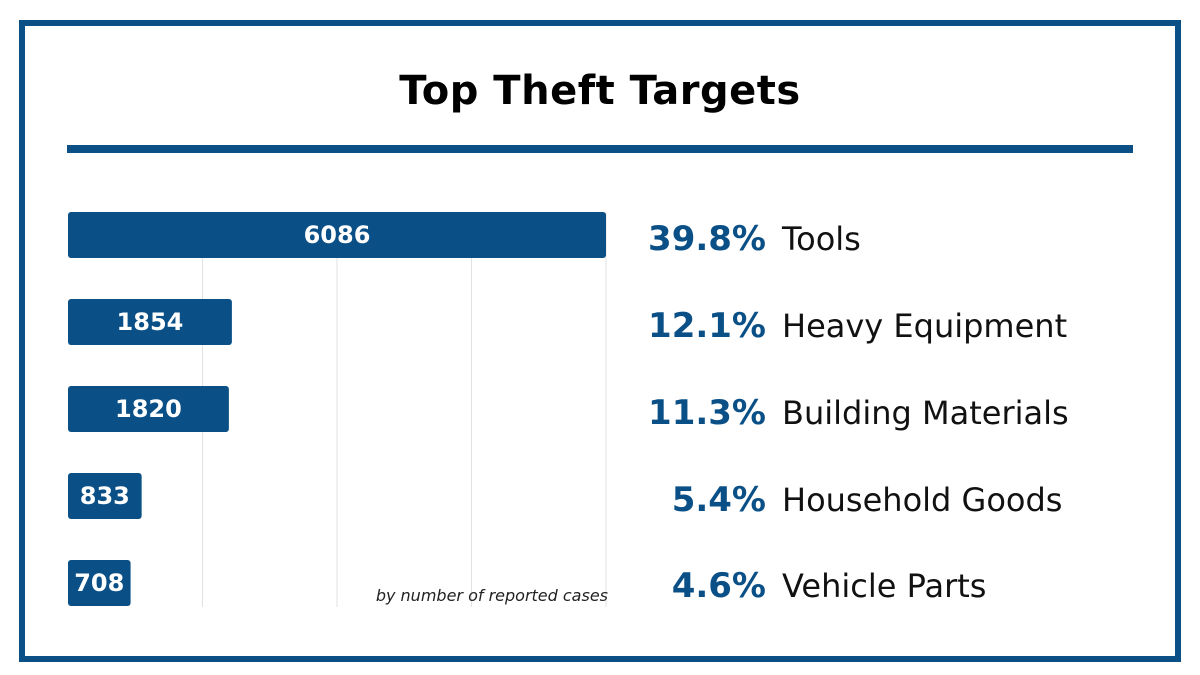 The width and height of the screenshot is (1200, 675). I want to click on legend-row-vehicle-parts: 4.6% Vehicle Parts, so click(880, 586).